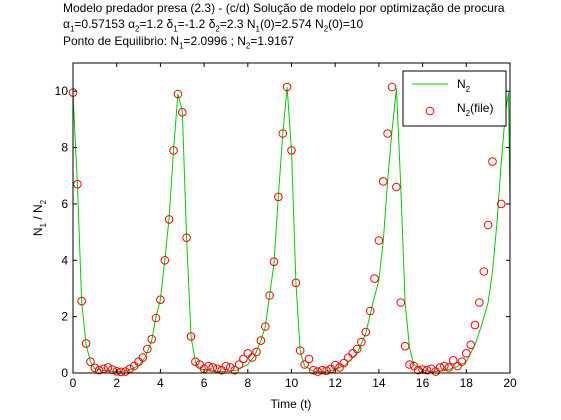 Image resolution: width=561 pixels, height=420 pixels. What do you see at coordinates (204, 383) in the screenshot?
I see `x-tick-label: 6` at bounding box center [204, 383].